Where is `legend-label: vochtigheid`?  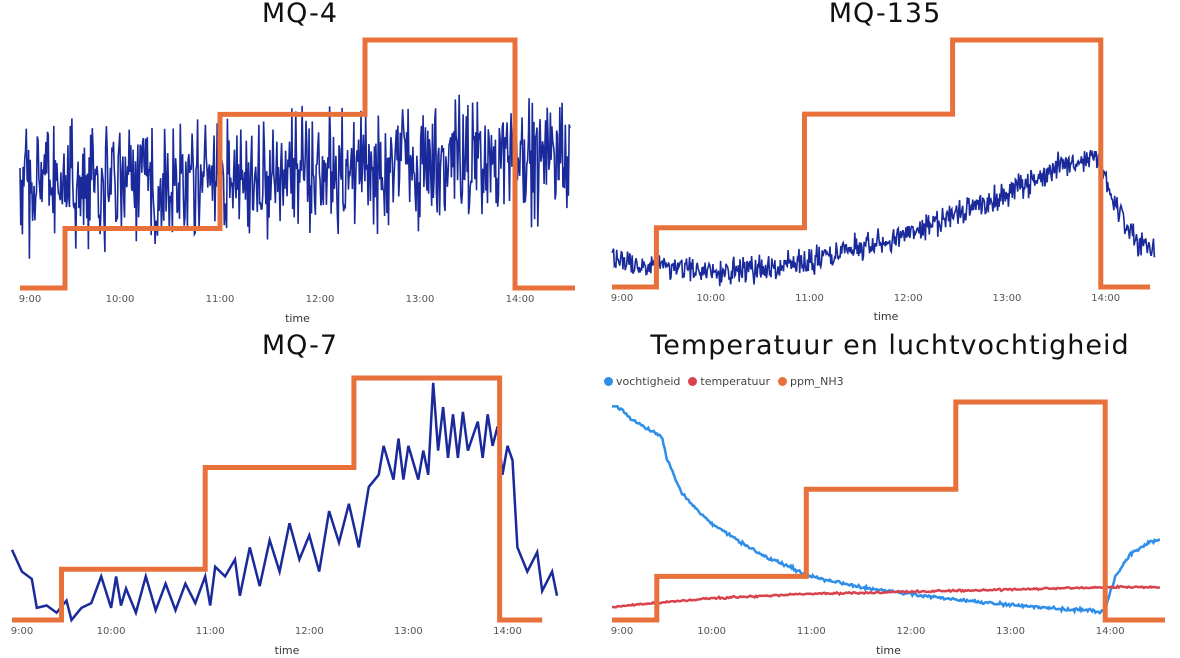
legend-label: vochtigheid is located at coordinates (648, 381).